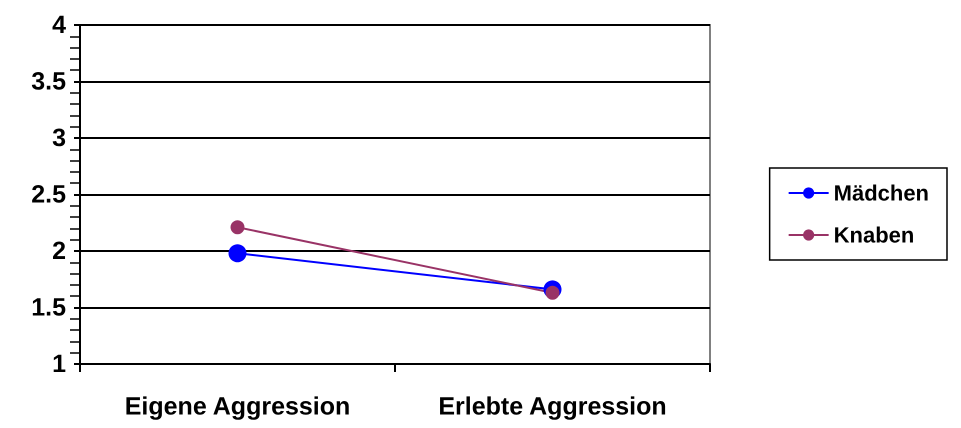 The image size is (961, 428). I want to click on y-tick-label: 3.5, so click(48, 82).